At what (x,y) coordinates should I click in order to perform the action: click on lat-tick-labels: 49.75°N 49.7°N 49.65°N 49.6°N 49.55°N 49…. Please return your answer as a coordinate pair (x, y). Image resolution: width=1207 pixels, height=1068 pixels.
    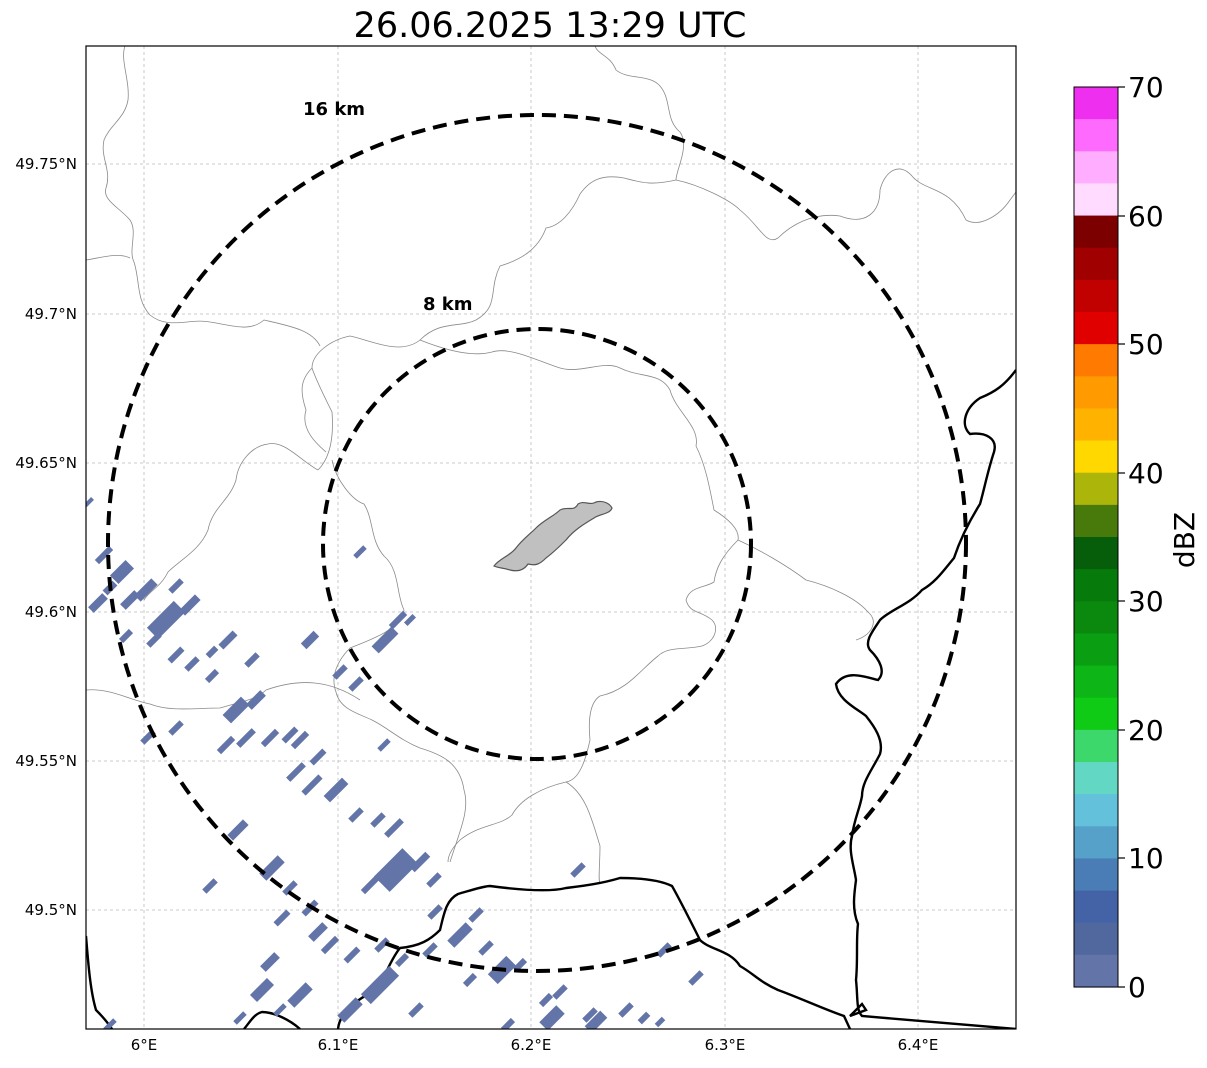
    Looking at the image, I should click on (46, 537).